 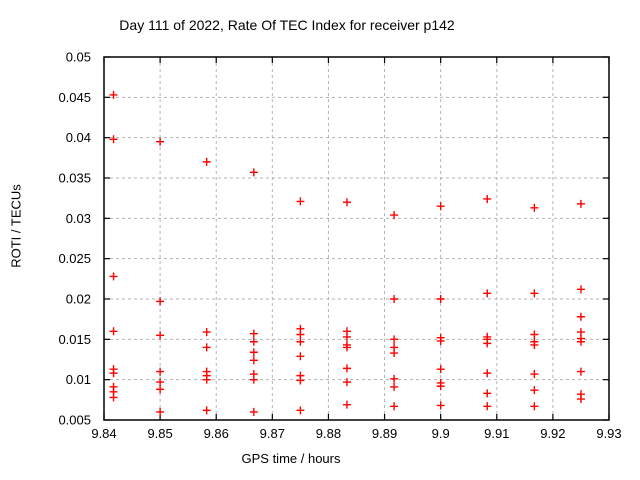 What do you see at coordinates (384, 433) in the screenshot?
I see `x-tick-label: 9.89` at bounding box center [384, 433].